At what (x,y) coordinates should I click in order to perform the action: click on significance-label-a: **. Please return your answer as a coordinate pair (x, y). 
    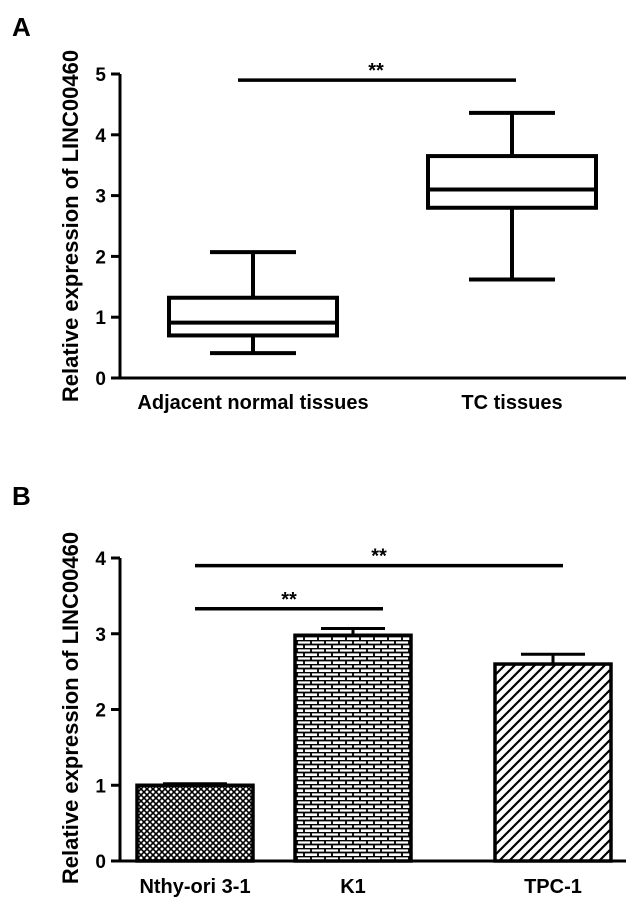
    Looking at the image, I should click on (376, 71).